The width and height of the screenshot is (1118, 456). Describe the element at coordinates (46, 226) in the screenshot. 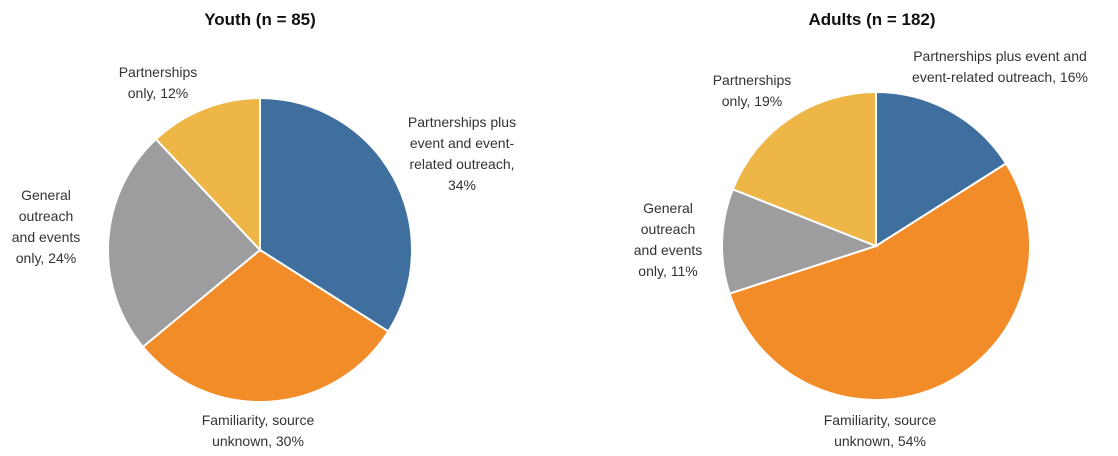

I see `slice-label: General outreach and events only, 24%` at that location.